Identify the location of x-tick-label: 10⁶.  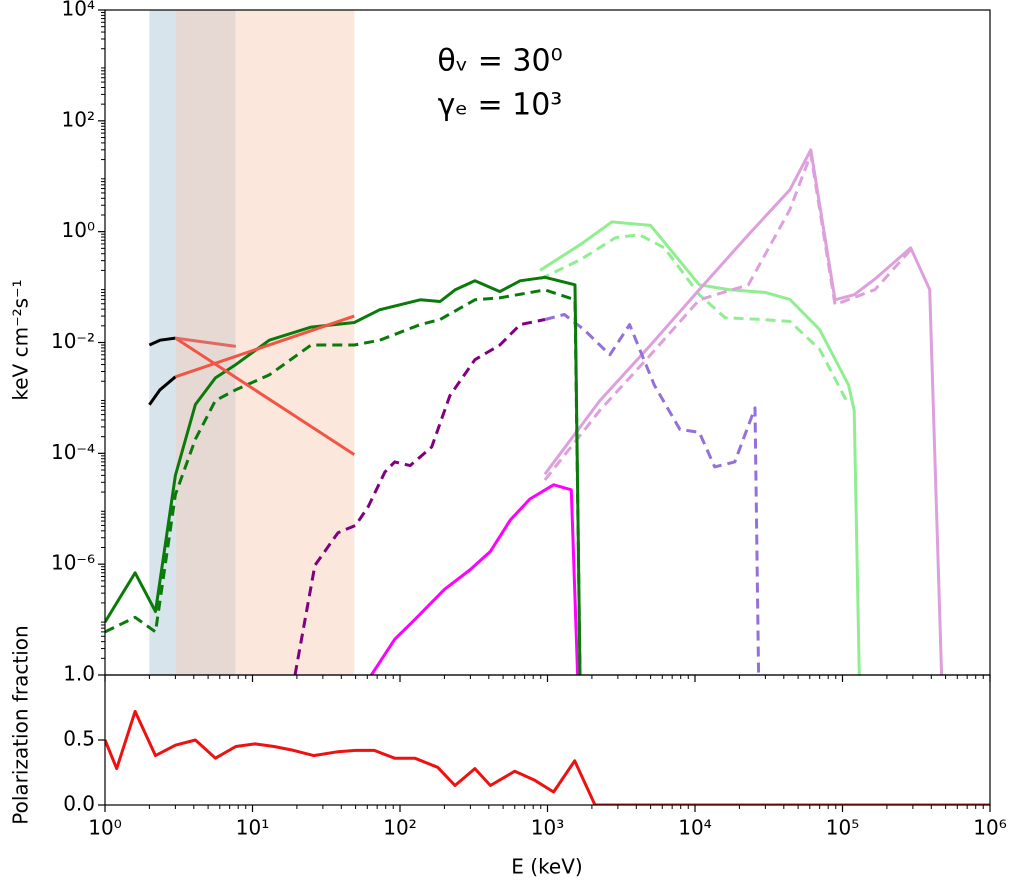
(989, 828).